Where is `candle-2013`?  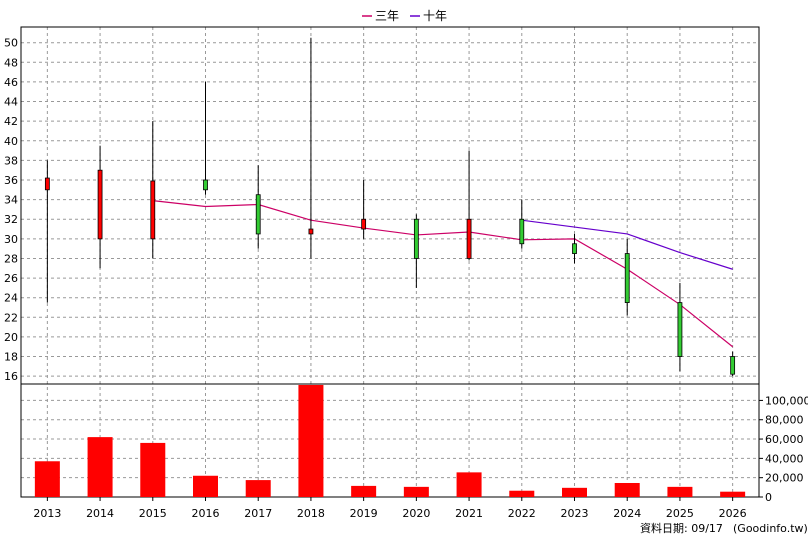
candle-2013 is located at coordinates (47, 231).